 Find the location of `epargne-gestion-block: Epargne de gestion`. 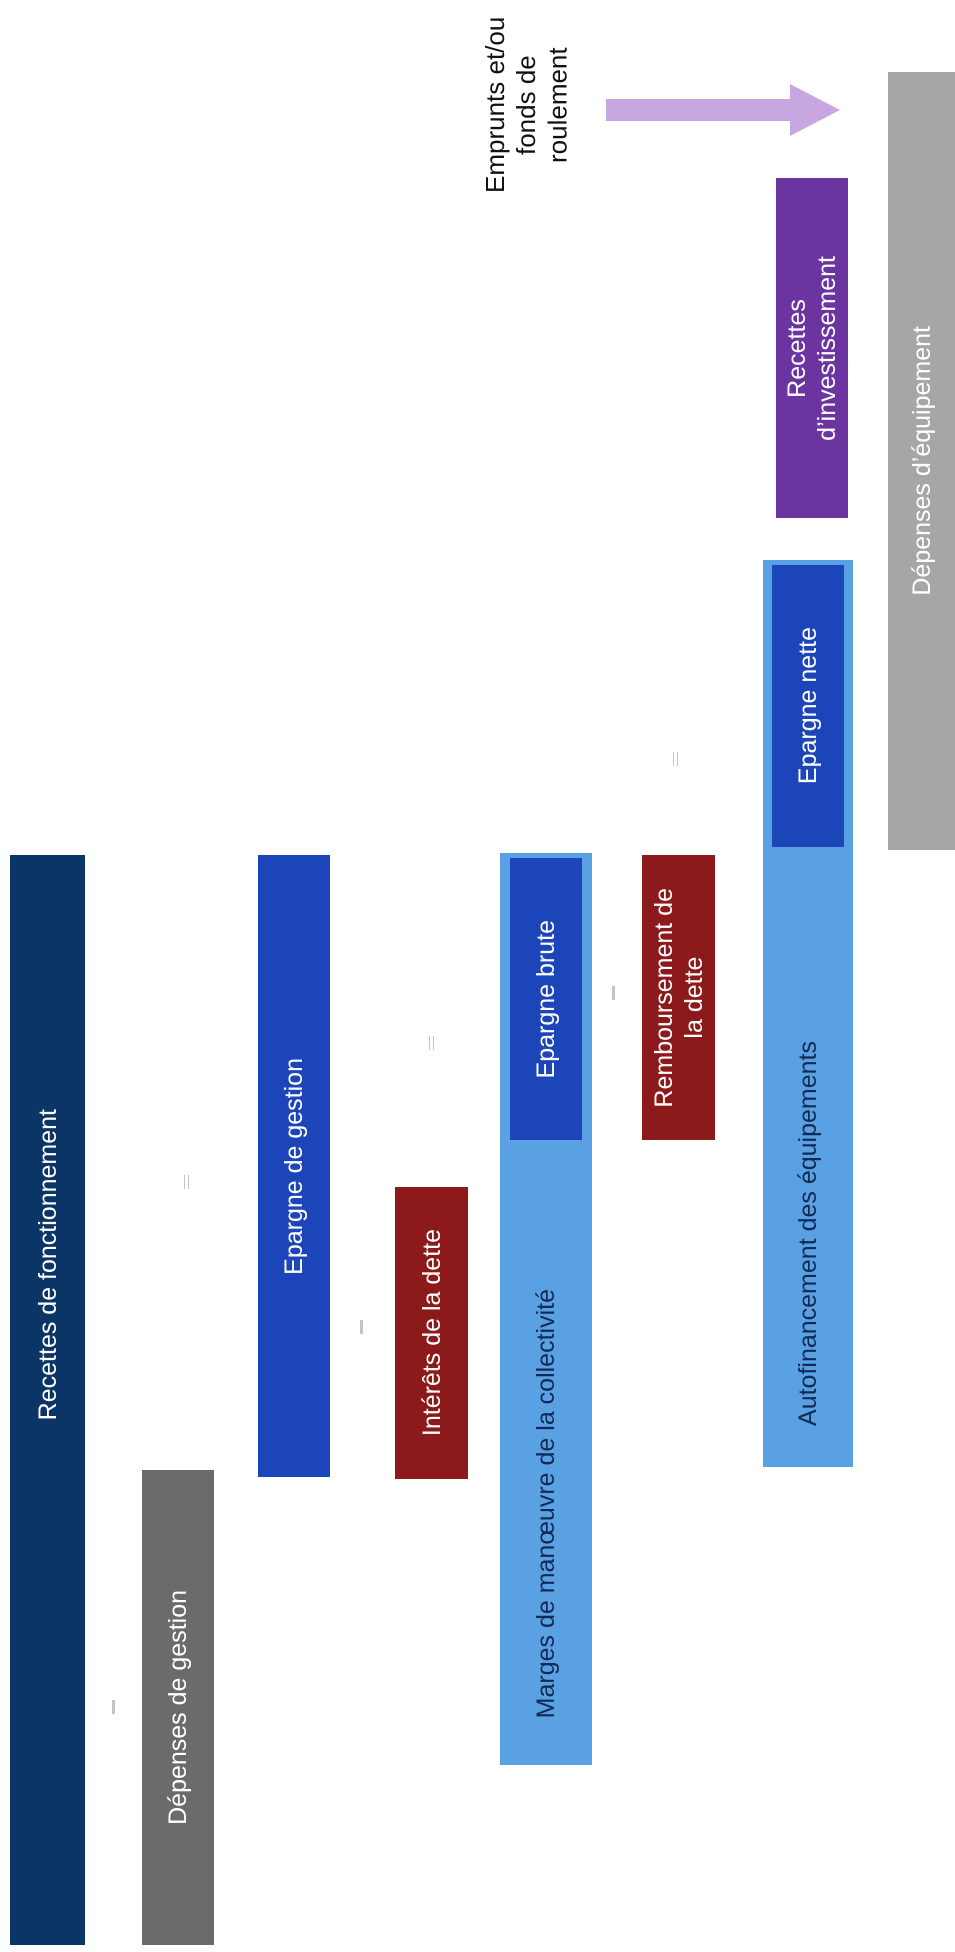

epargne-gestion-block: Epargne de gestion is located at coordinates (294, 1166).